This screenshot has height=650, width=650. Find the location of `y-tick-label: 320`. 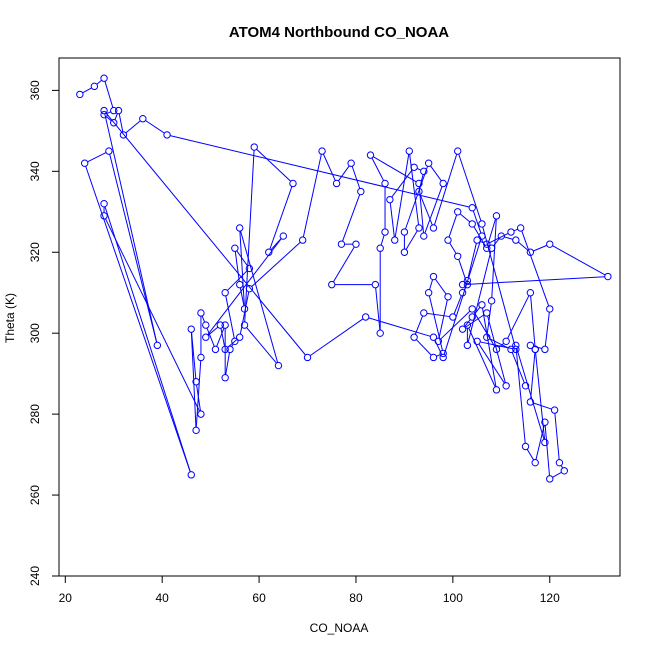

y-tick-label: 320 is located at coordinates (35, 252).